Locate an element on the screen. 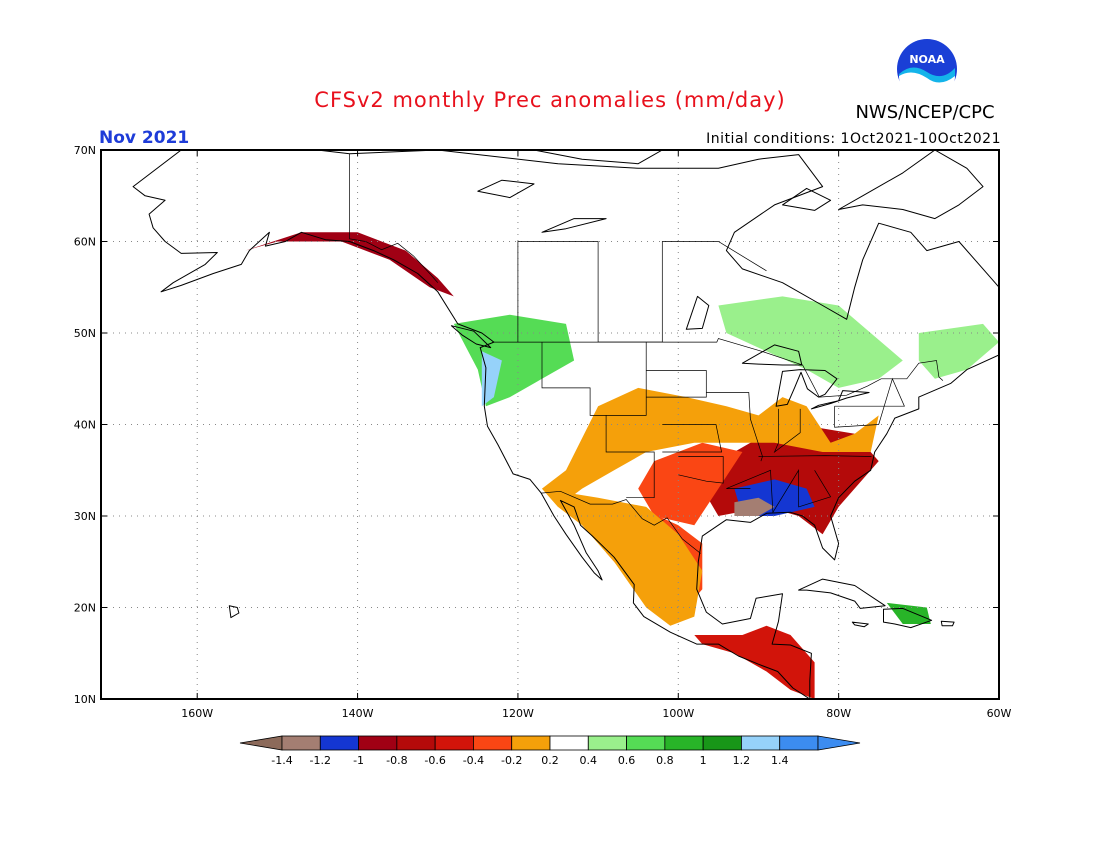  lat-tick-label: 20N is located at coordinates (85, 608).